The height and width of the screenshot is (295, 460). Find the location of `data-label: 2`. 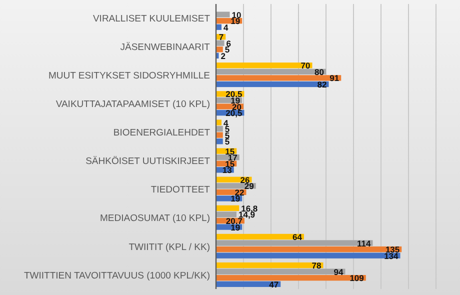

data-label: 2 is located at coordinates (223, 55).